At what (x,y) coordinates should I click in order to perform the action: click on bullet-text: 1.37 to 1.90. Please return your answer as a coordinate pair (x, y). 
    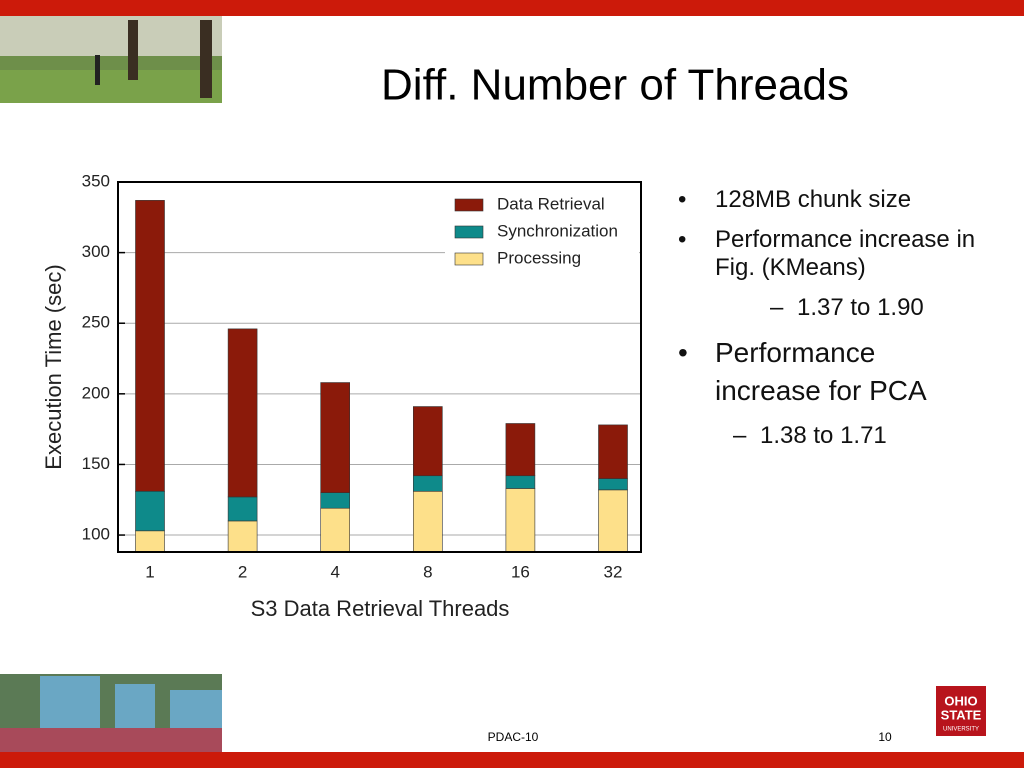
    Looking at the image, I should click on (860, 307).